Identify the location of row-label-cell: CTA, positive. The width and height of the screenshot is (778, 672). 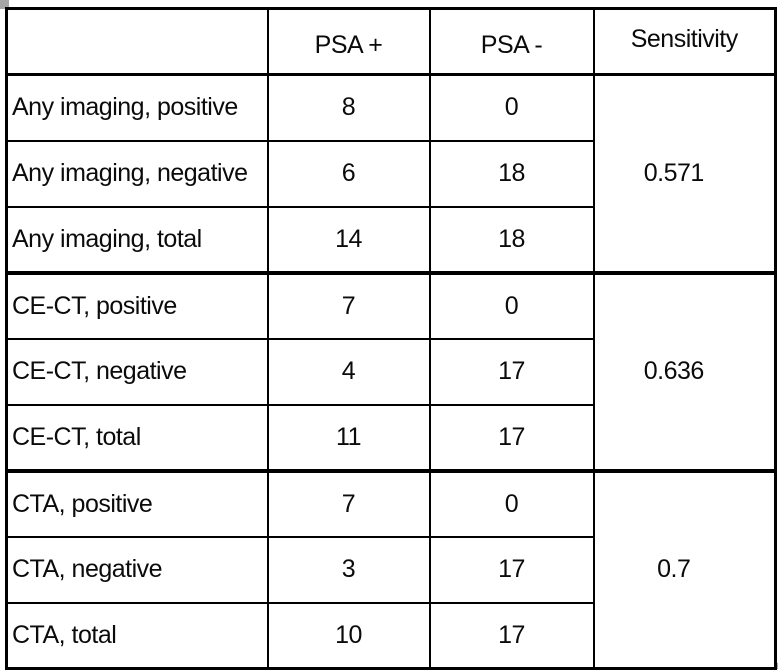
(137, 503).